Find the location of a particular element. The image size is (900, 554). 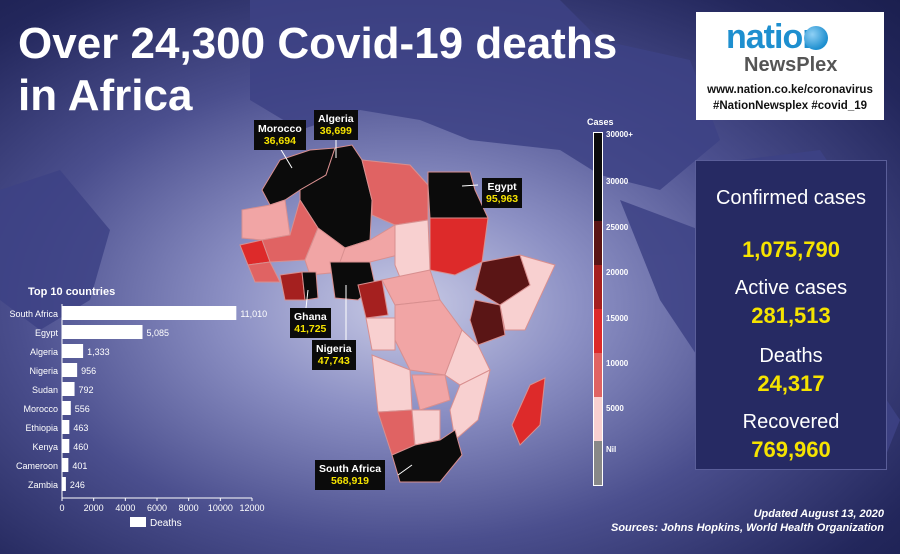

x-tick-label: 8000 is located at coordinates (189, 508).